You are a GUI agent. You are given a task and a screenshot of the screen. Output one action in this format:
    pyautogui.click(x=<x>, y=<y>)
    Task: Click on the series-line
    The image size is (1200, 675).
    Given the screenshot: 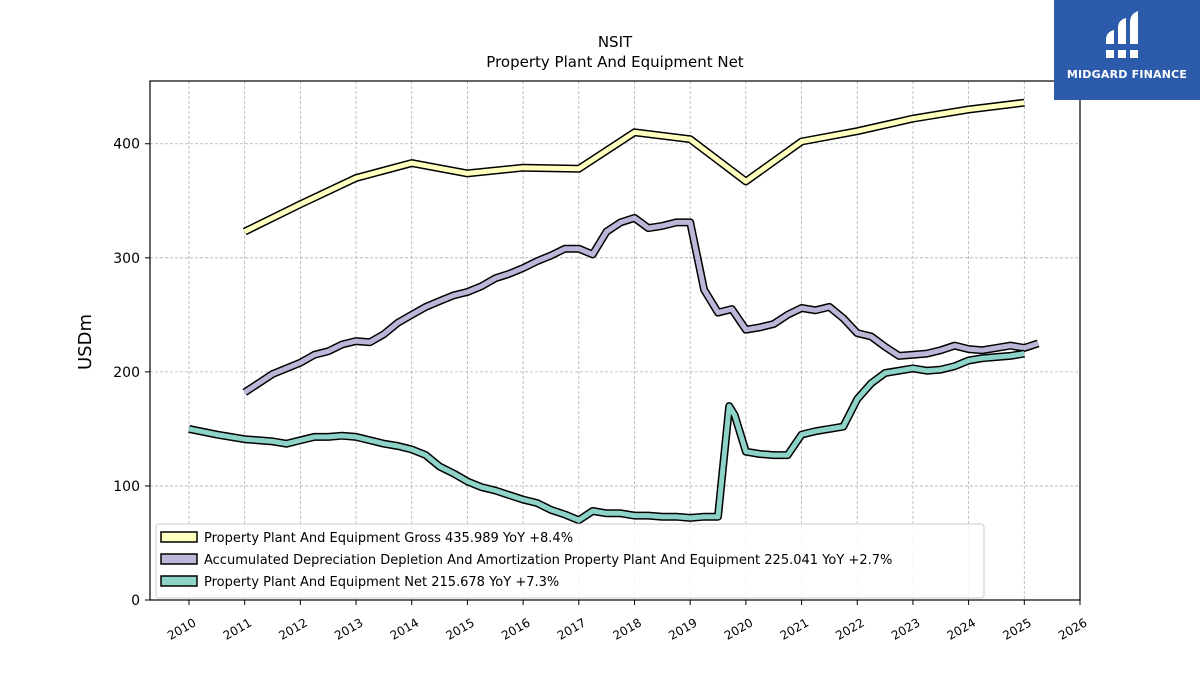 What is the action you would take?
    pyautogui.click(x=634, y=167)
    